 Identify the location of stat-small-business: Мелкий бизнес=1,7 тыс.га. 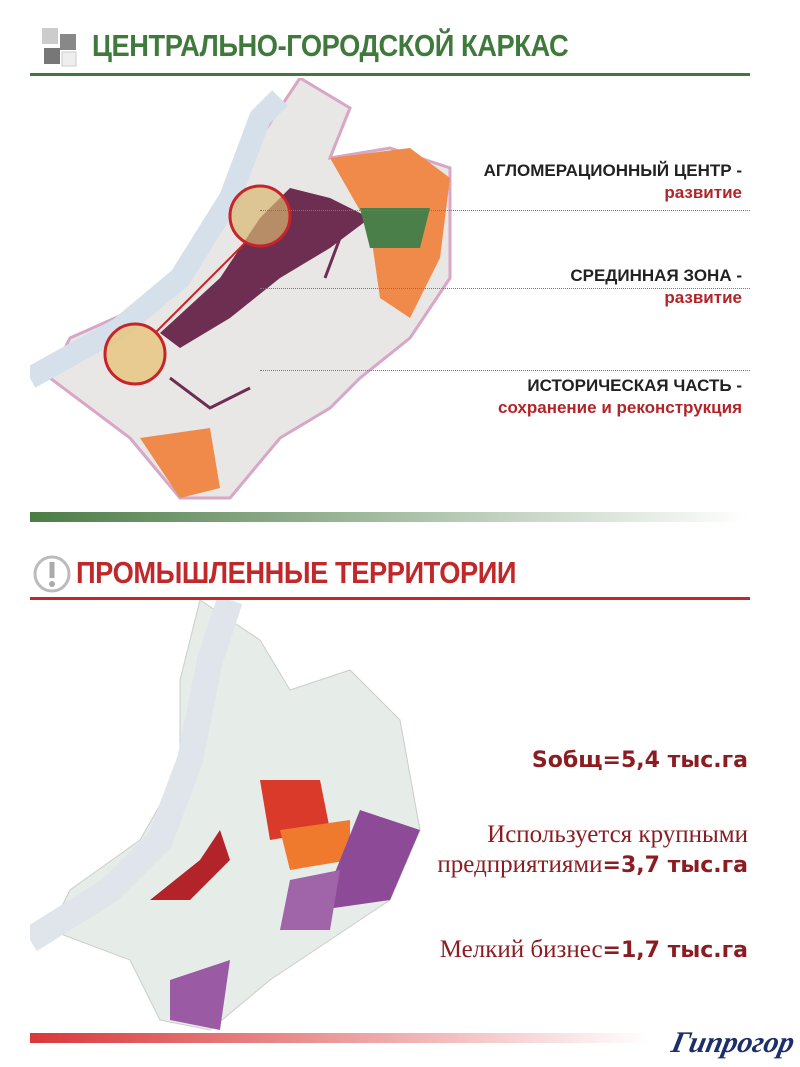
(594, 950).